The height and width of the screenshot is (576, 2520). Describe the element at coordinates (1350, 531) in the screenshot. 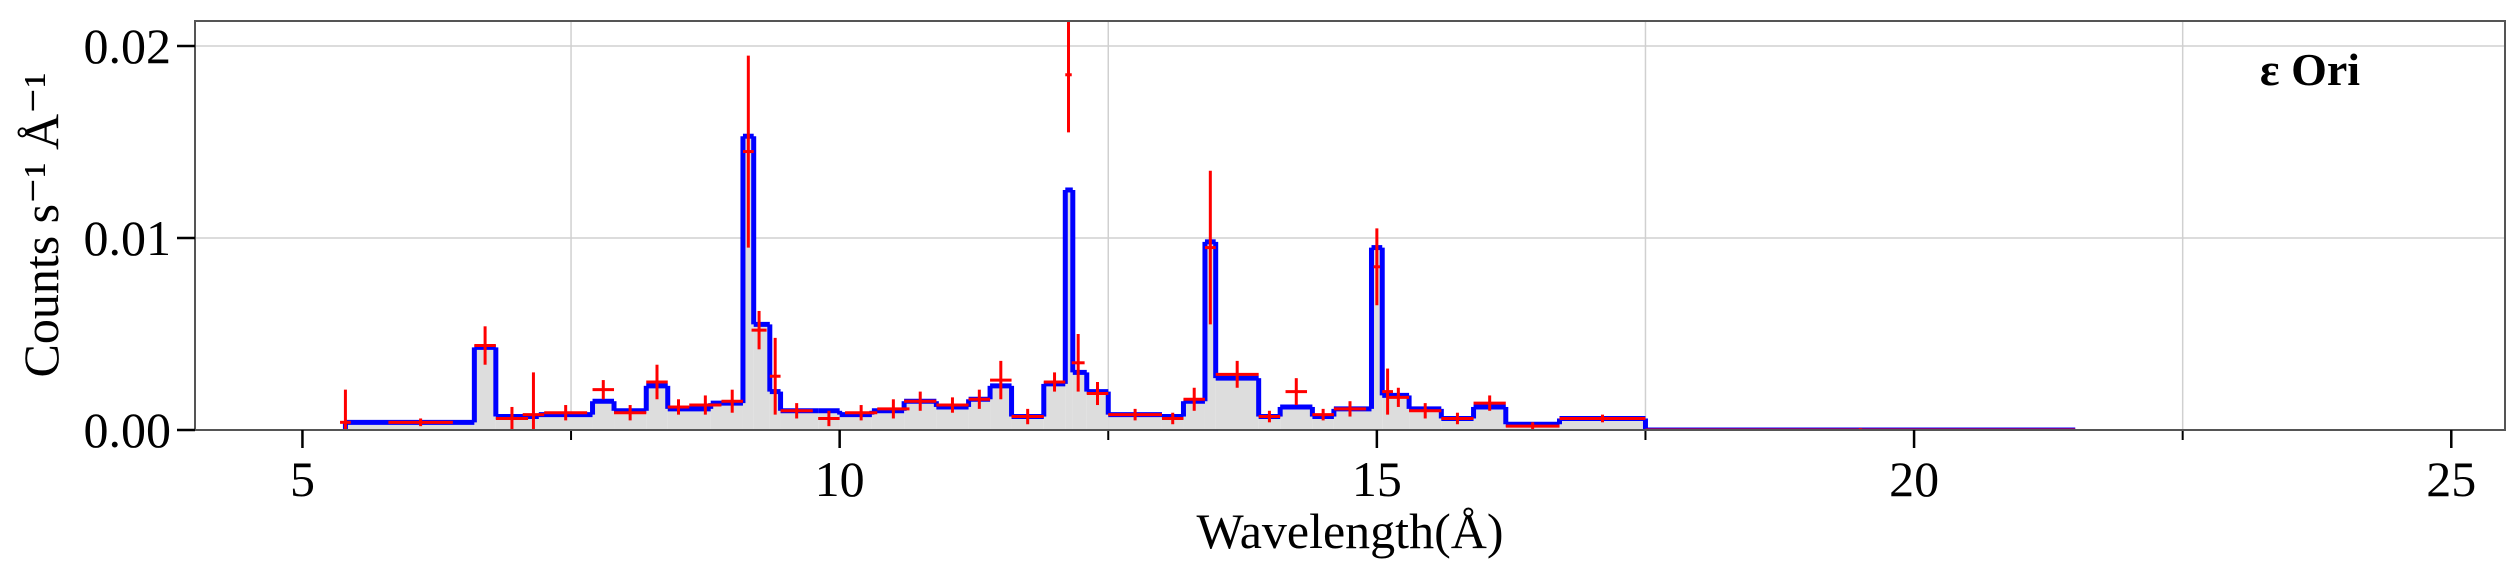

I see `x-axis-label: Wavelength(Å)` at that location.